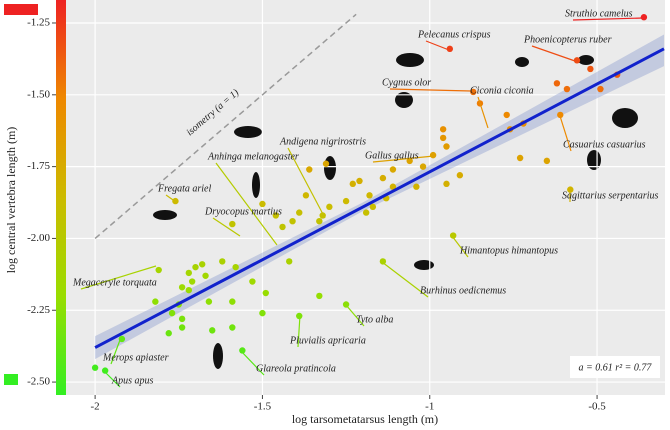  What do you see at coordinates (38, 382) in the screenshot?
I see `y-tick-label: -2.50` at bounding box center [38, 382].